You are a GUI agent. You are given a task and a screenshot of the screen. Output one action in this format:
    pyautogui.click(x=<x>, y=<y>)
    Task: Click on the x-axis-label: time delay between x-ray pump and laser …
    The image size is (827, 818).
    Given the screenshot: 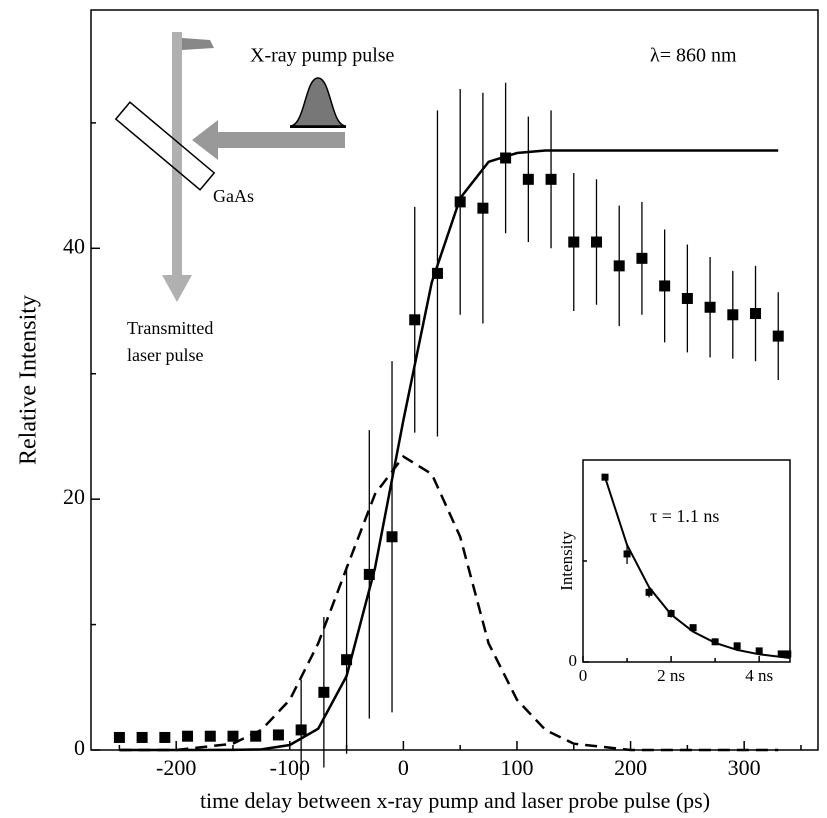 What is the action you would take?
    pyautogui.click(x=455, y=800)
    